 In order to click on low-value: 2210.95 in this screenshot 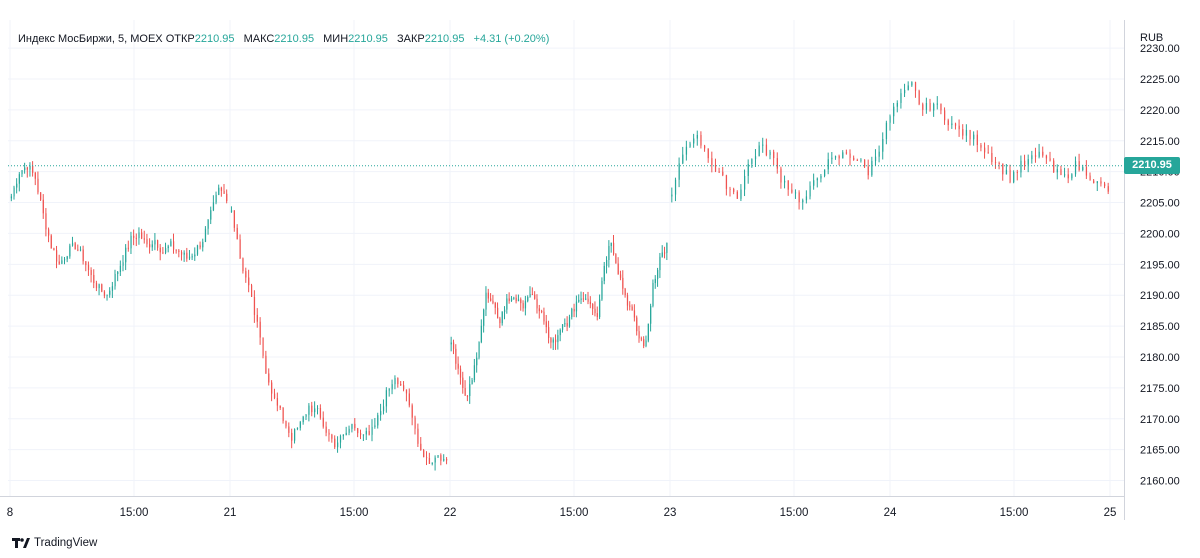, I will do `click(368, 39)`.